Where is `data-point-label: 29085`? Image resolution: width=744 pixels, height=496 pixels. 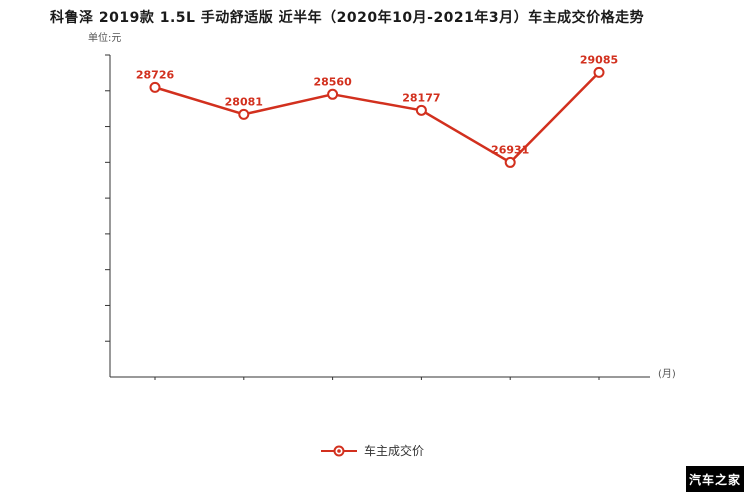
data-point-label: 29085 is located at coordinates (599, 59).